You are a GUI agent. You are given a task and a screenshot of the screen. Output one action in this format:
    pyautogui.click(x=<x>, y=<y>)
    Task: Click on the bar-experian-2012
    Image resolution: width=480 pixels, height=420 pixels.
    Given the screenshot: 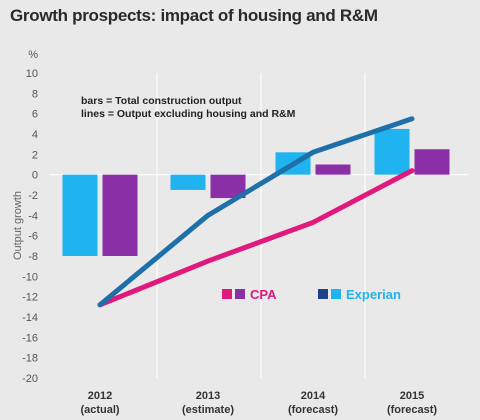 What is the action you would take?
    pyautogui.click(x=80, y=215)
    